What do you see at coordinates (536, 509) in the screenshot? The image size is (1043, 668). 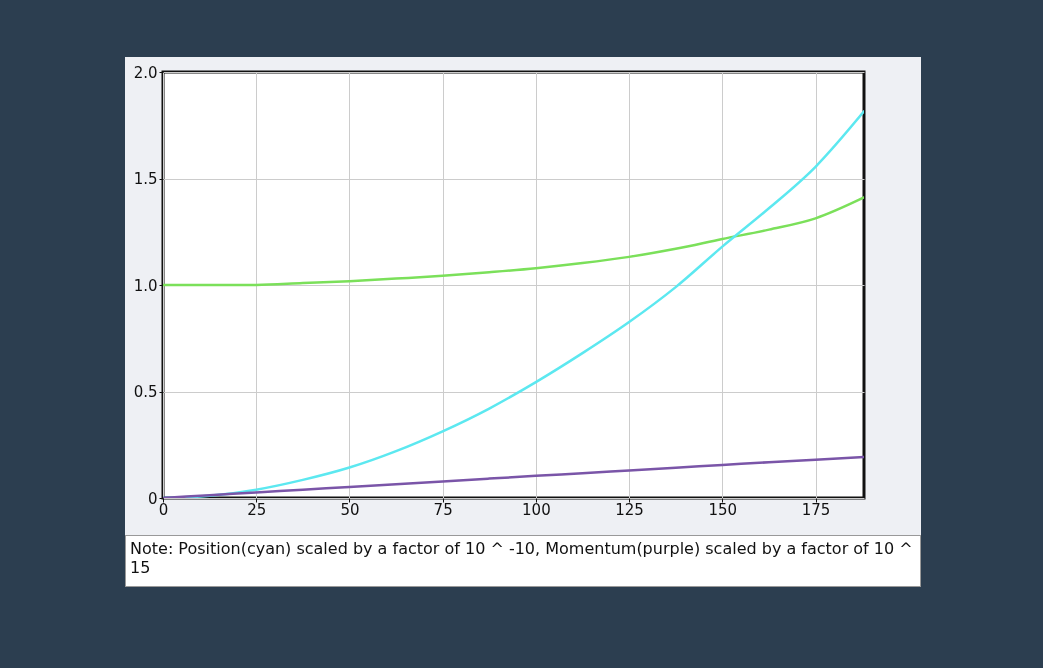 I see `x-tick-label: 100` at bounding box center [536, 509].